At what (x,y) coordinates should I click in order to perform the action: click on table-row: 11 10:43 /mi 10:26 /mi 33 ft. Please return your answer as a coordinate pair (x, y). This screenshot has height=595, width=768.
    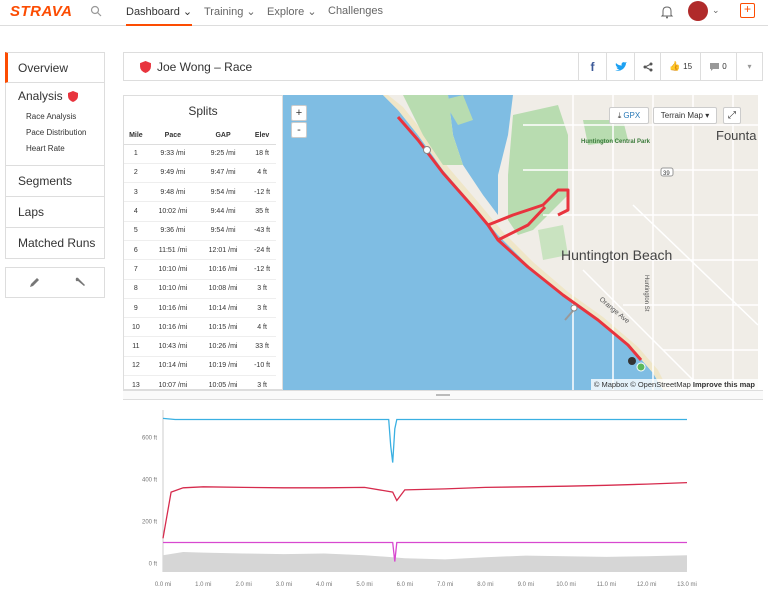
    Looking at the image, I should click on (200, 346).